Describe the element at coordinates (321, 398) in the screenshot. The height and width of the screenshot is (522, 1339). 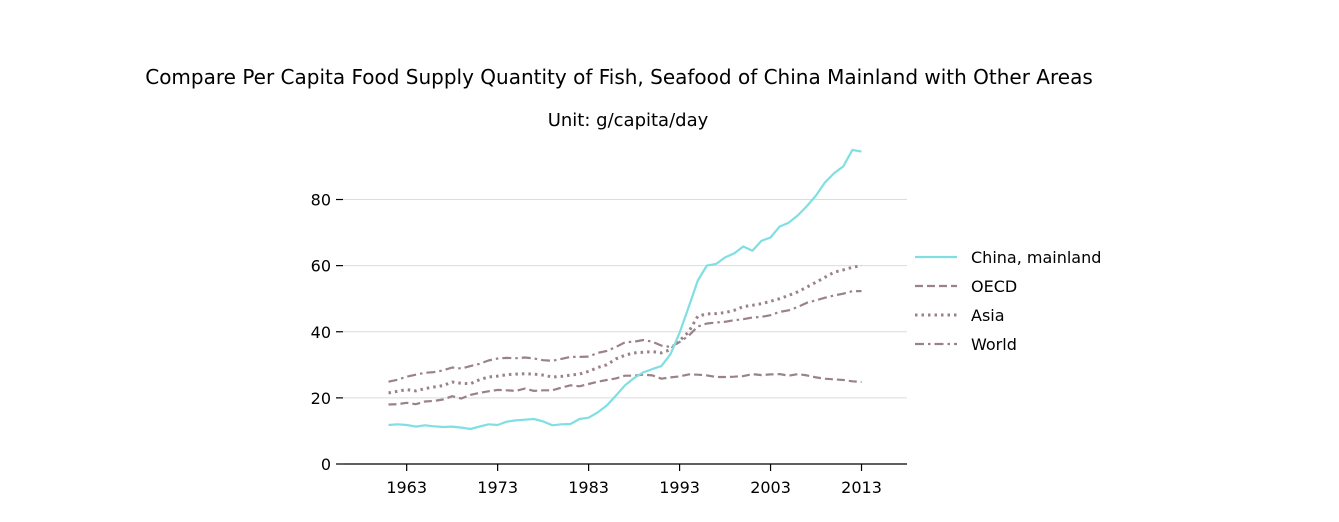
I see `y-tick-label: 20` at that location.